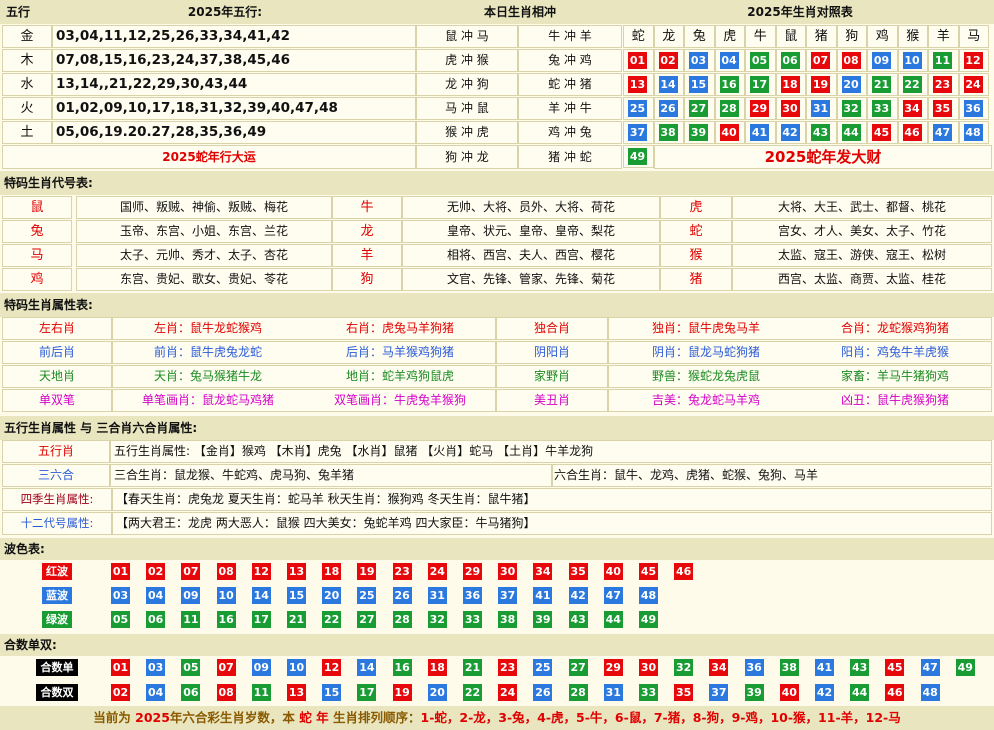 The height and width of the screenshot is (730, 994). What do you see at coordinates (759, 108) in the screenshot?
I see `zodiac-number-ball: 29` at bounding box center [759, 108].